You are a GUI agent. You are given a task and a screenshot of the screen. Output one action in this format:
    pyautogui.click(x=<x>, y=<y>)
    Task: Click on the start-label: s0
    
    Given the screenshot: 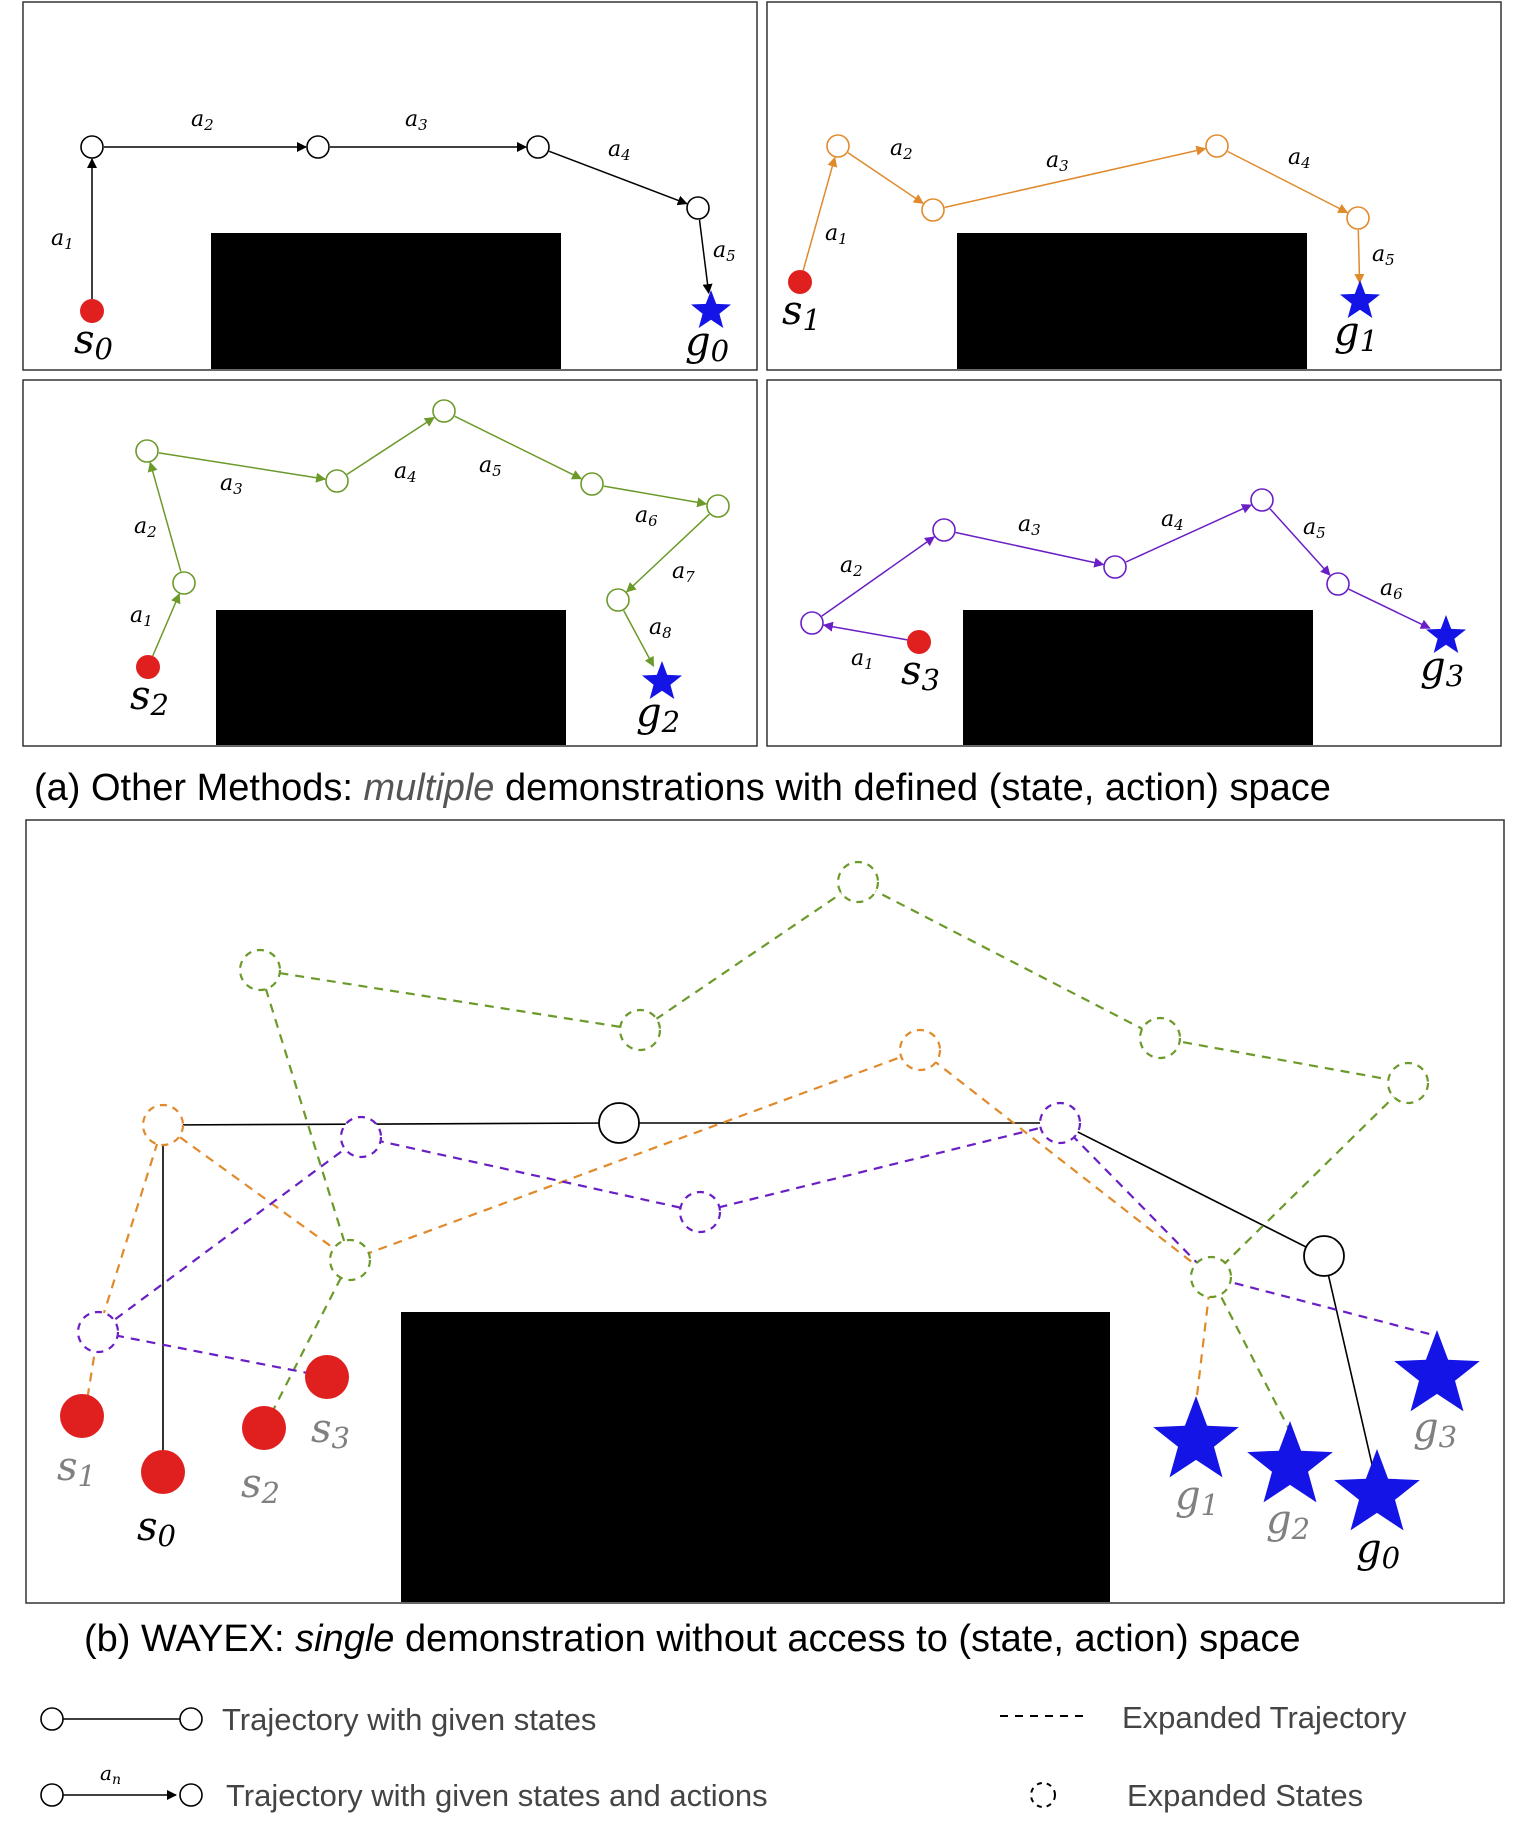 What is the action you would take?
    pyautogui.click(x=93, y=341)
    